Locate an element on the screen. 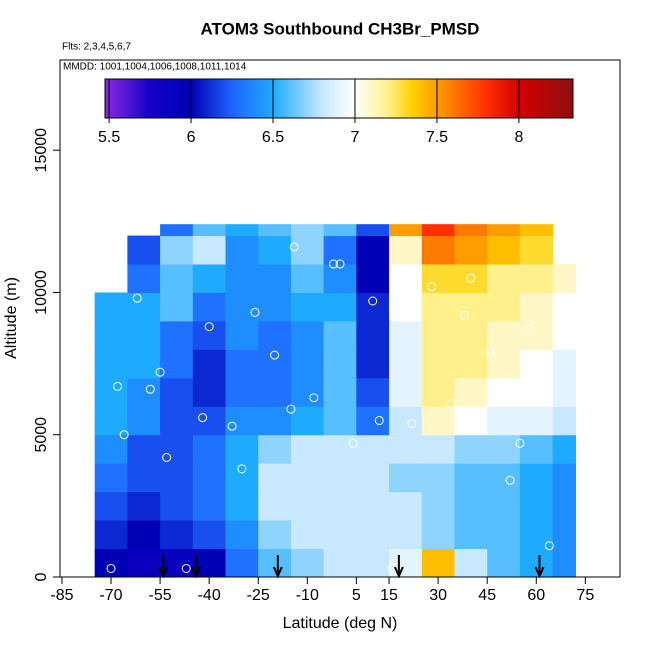  colorbar-tick-label: 7 is located at coordinates (355, 137).